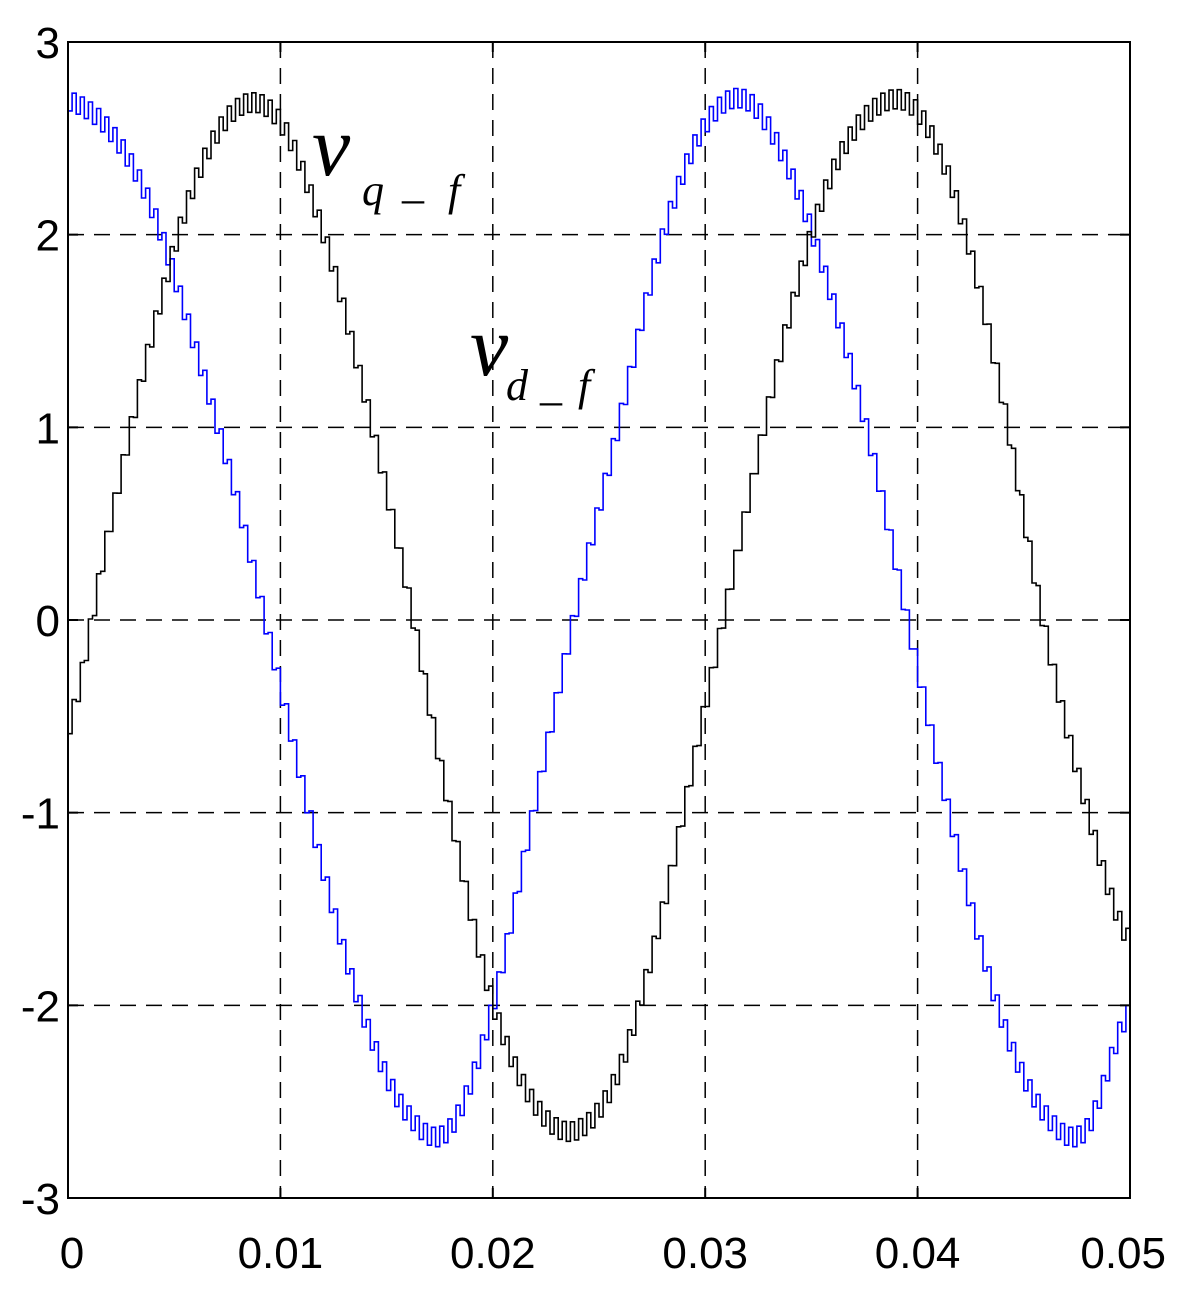 The width and height of the screenshot is (1193, 1302). What do you see at coordinates (281, 1253) in the screenshot?
I see `x-tick-label: 0.01` at bounding box center [281, 1253].